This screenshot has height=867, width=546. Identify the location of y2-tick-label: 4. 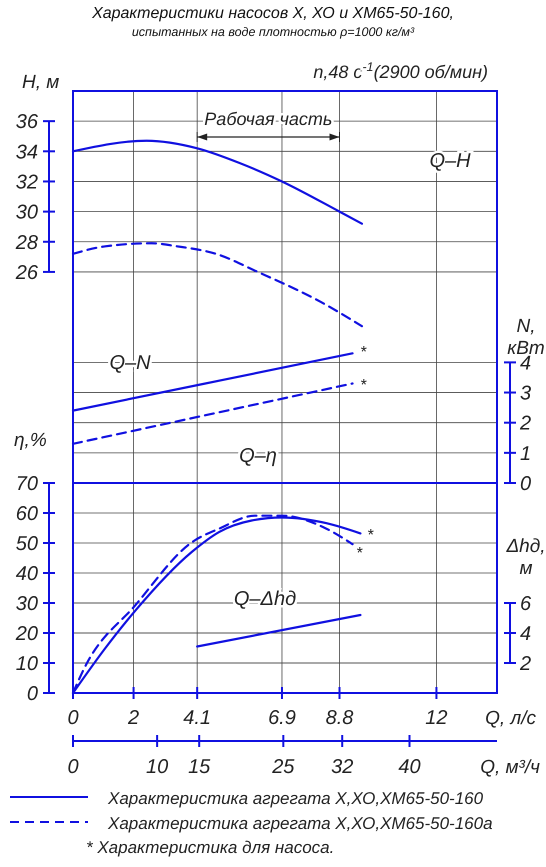
(526, 634).